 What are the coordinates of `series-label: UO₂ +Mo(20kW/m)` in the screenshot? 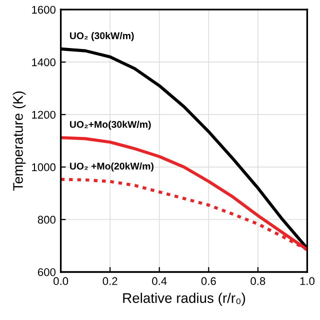 It's located at (112, 167).